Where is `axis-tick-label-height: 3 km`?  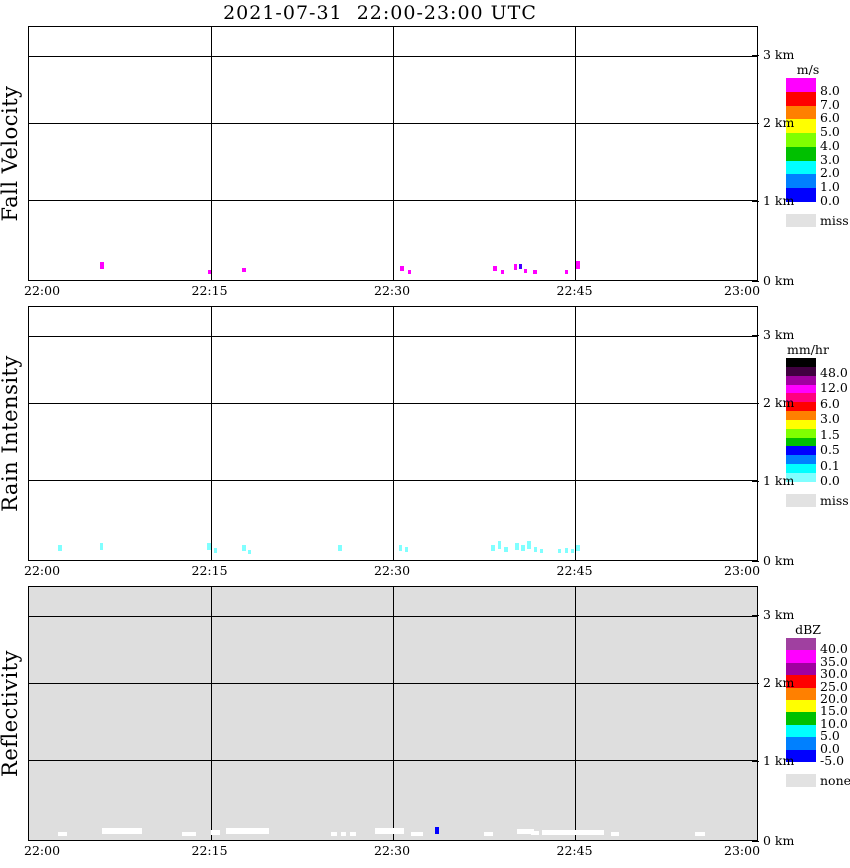 axis-tick-label-height: 3 km is located at coordinates (779, 55).